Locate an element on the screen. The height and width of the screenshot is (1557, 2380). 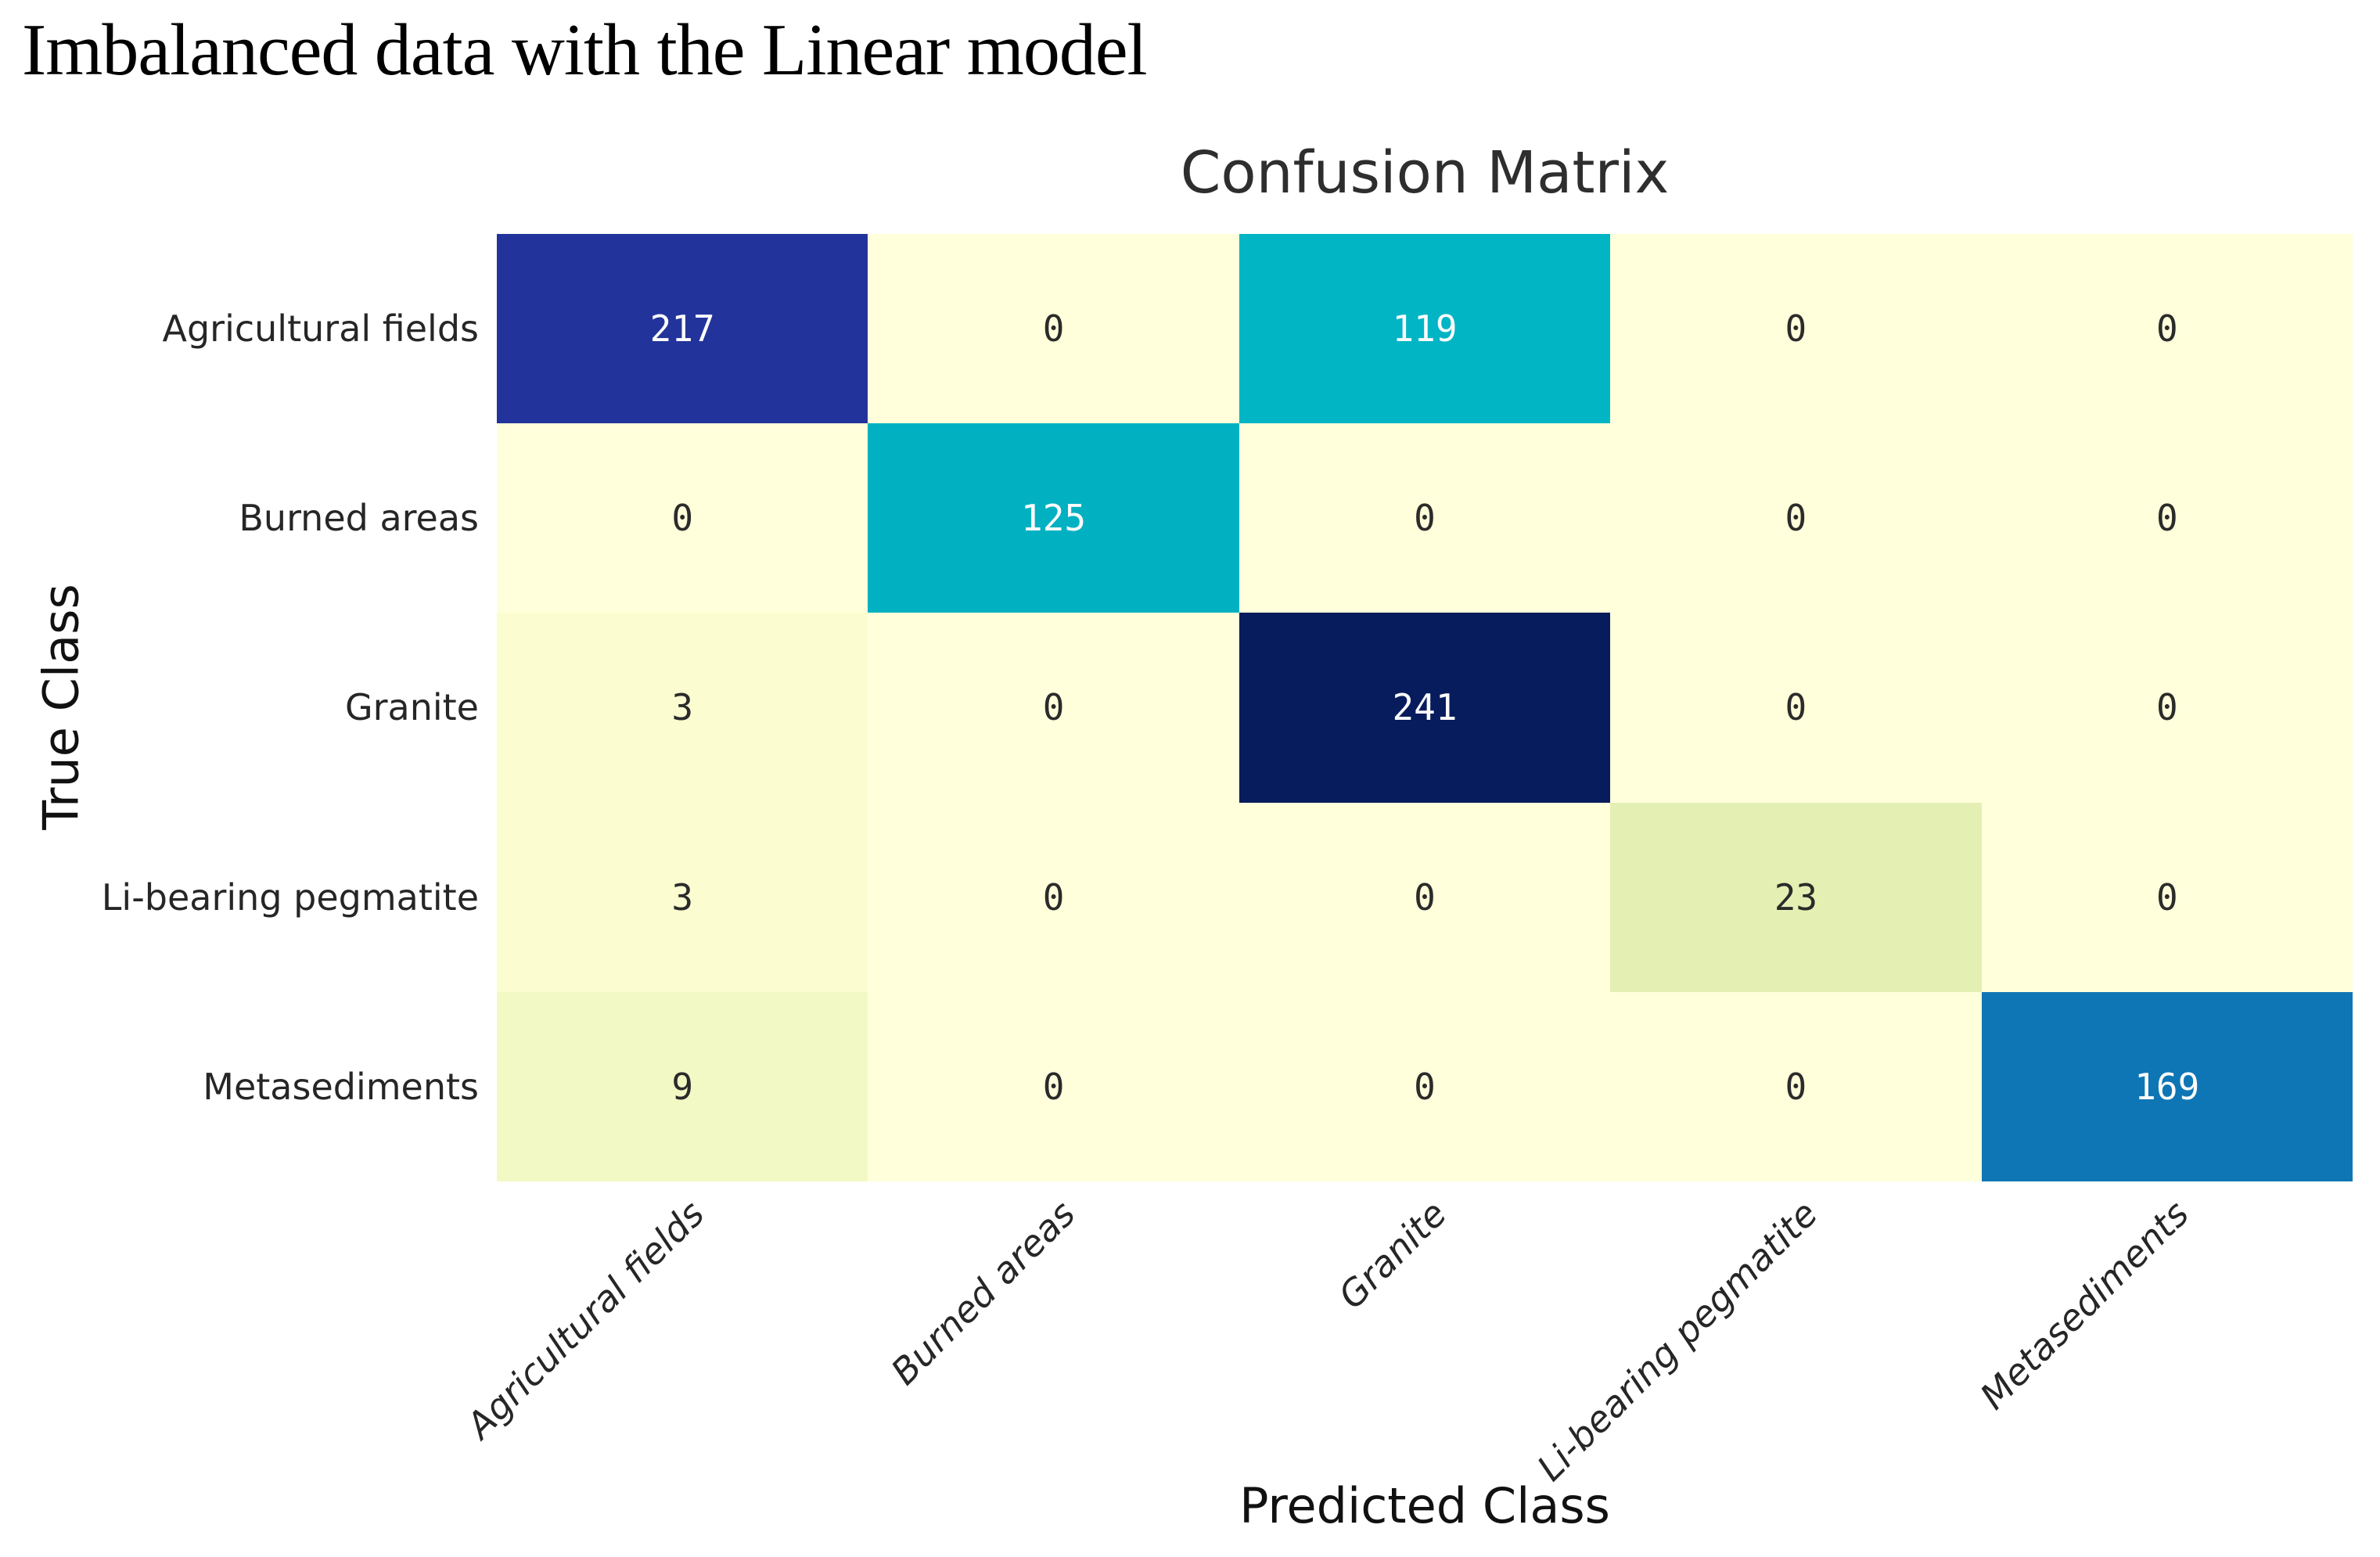
x-tick-label: Agricultural fields is located at coordinates (585, 1319).